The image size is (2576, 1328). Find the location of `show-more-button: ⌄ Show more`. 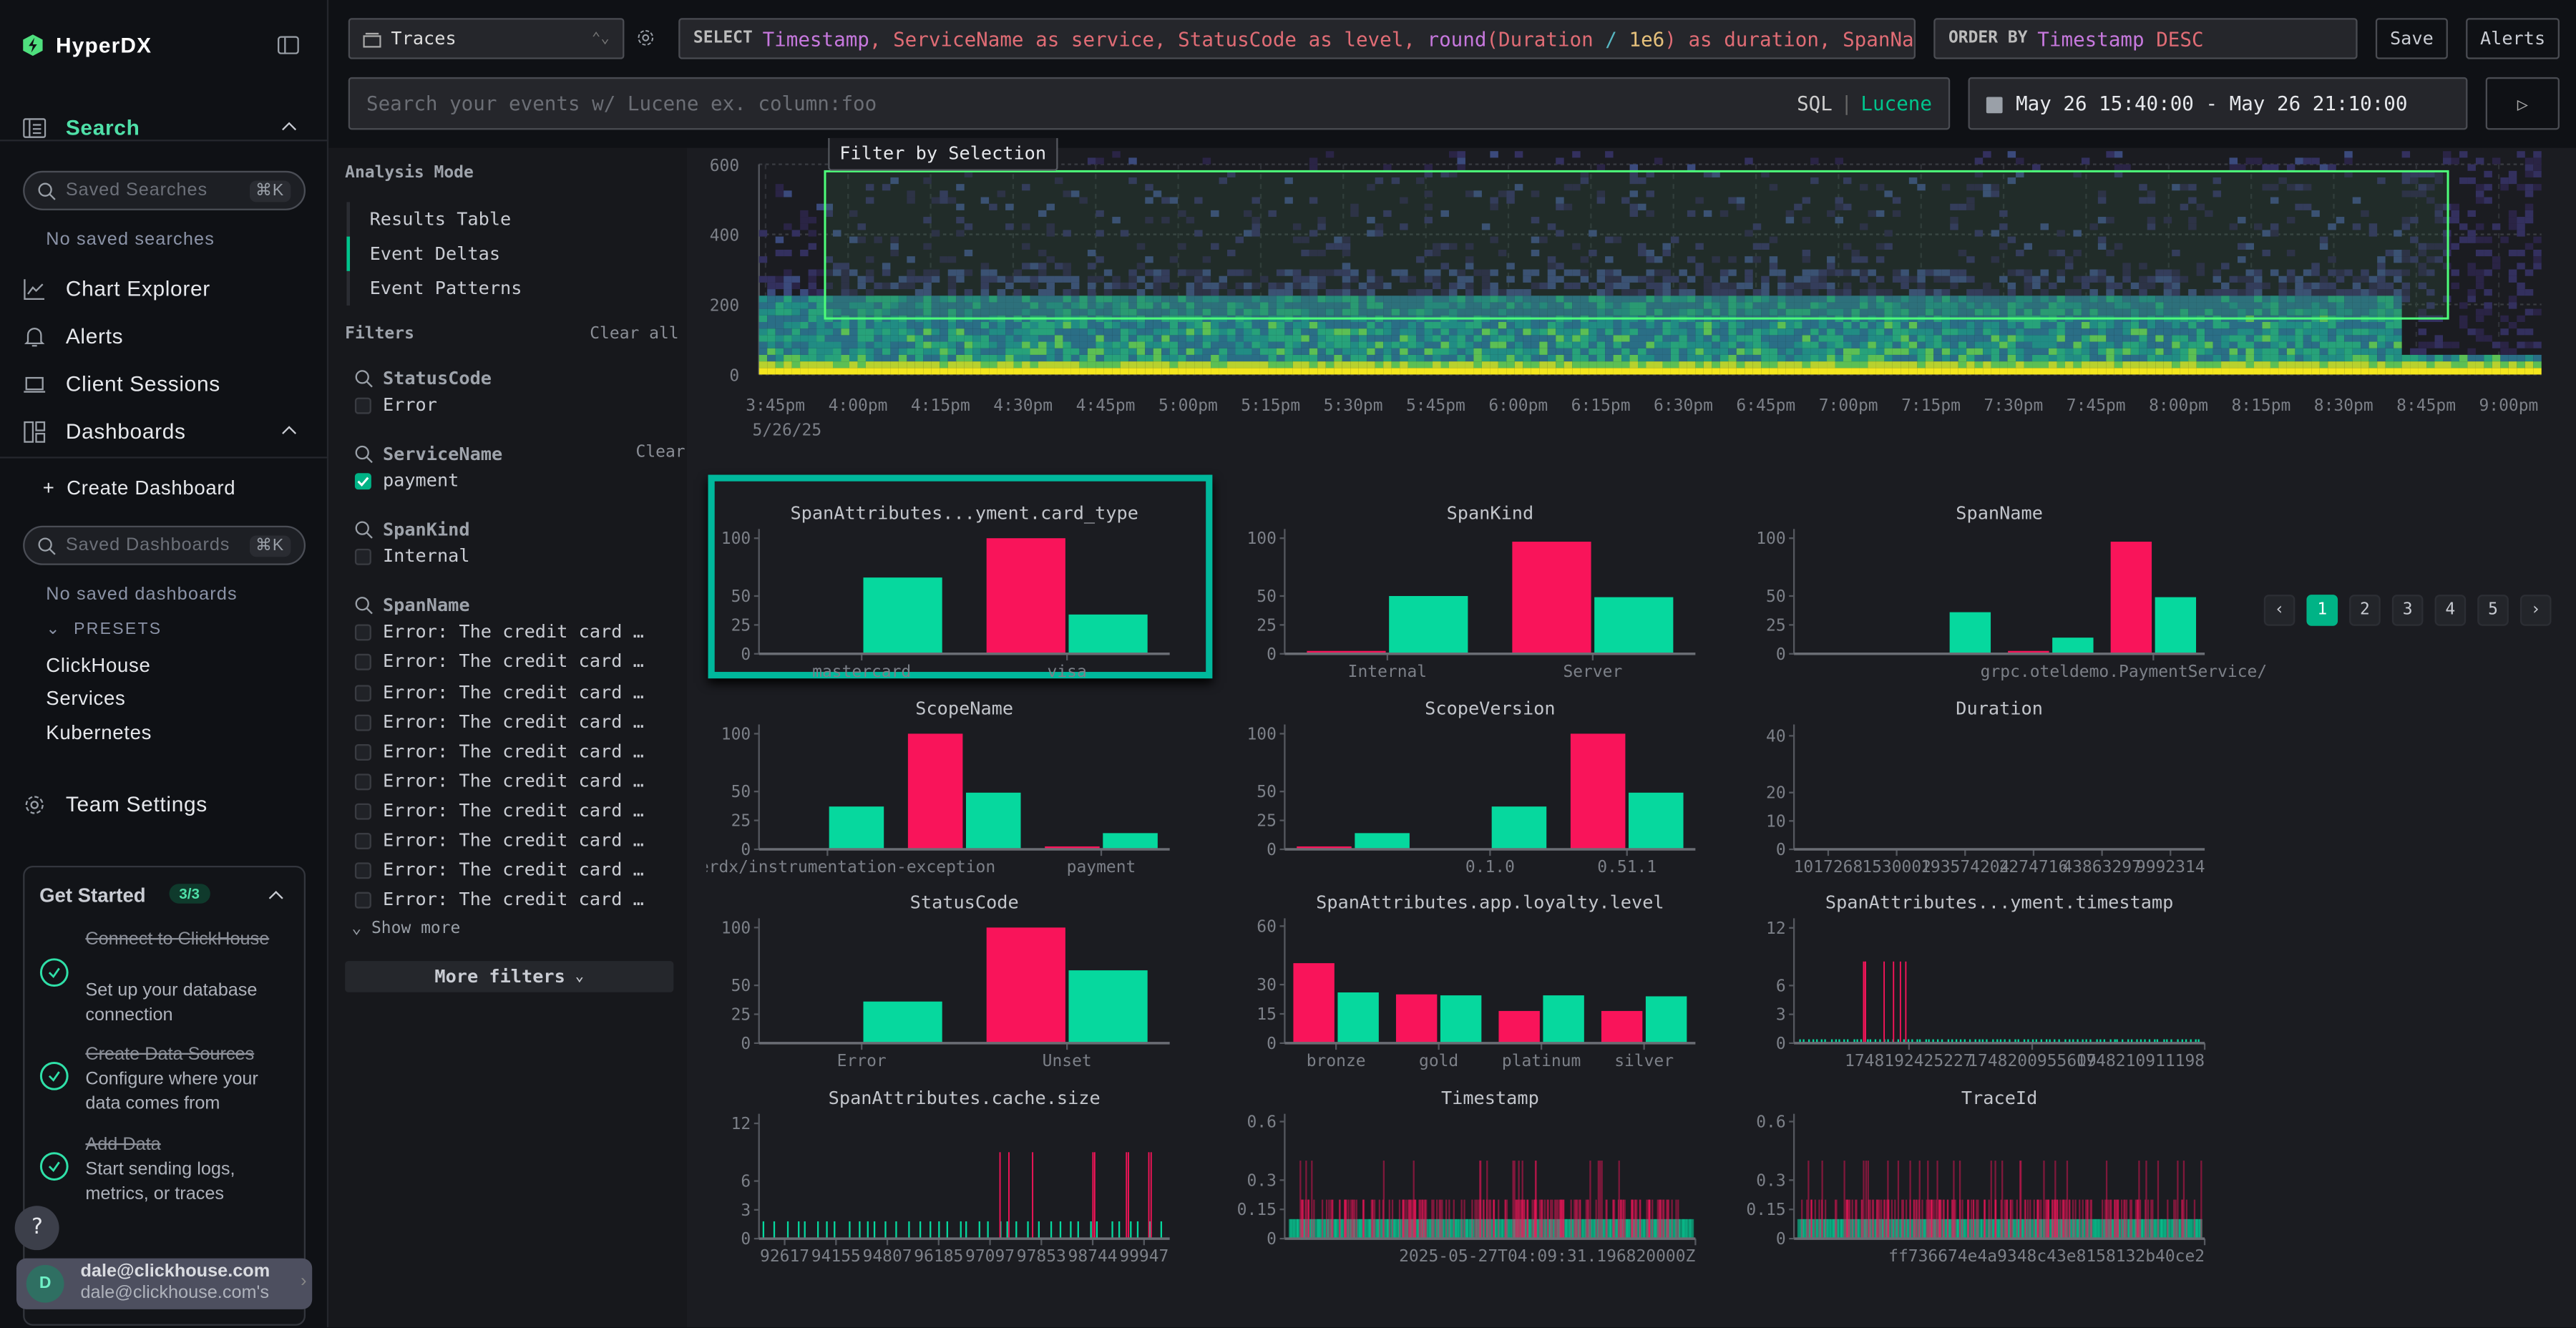

show-more-button: ⌄ Show more is located at coordinates (406, 929).